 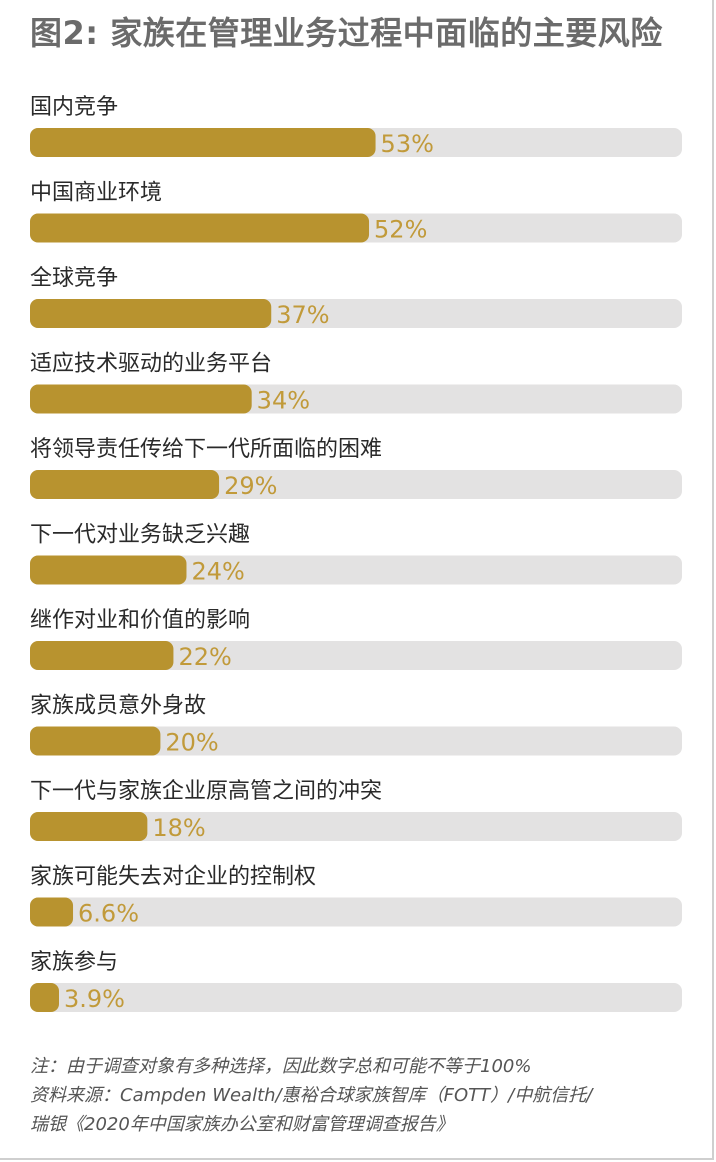 I want to click on category-label: 家族可能失去对企业的控制权, so click(x=173, y=877).